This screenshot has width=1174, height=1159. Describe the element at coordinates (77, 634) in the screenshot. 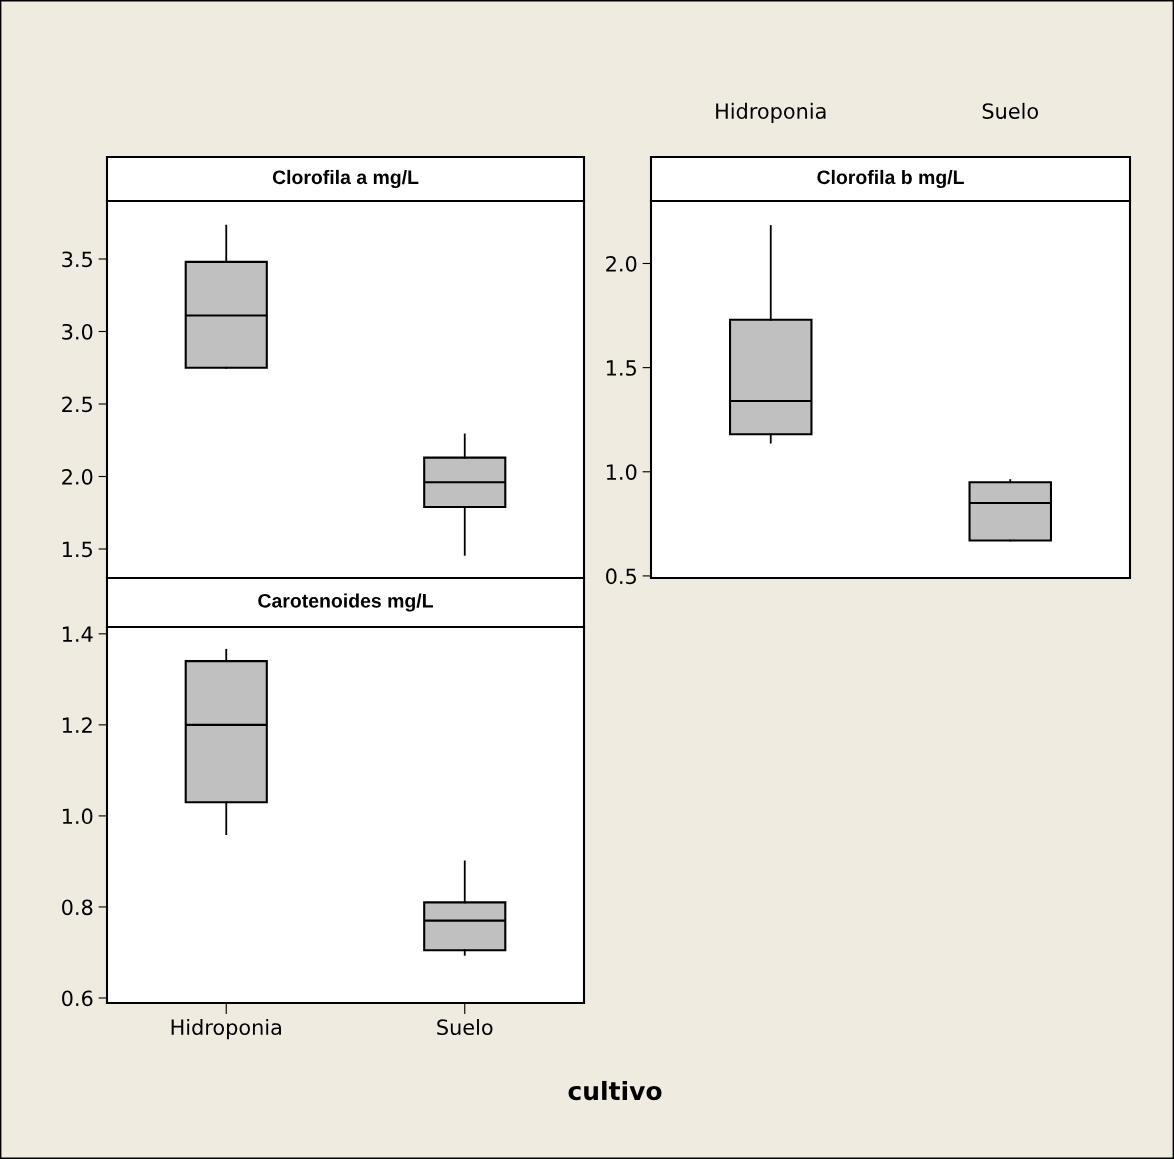

I see `y-tick-label: 1.4` at that location.